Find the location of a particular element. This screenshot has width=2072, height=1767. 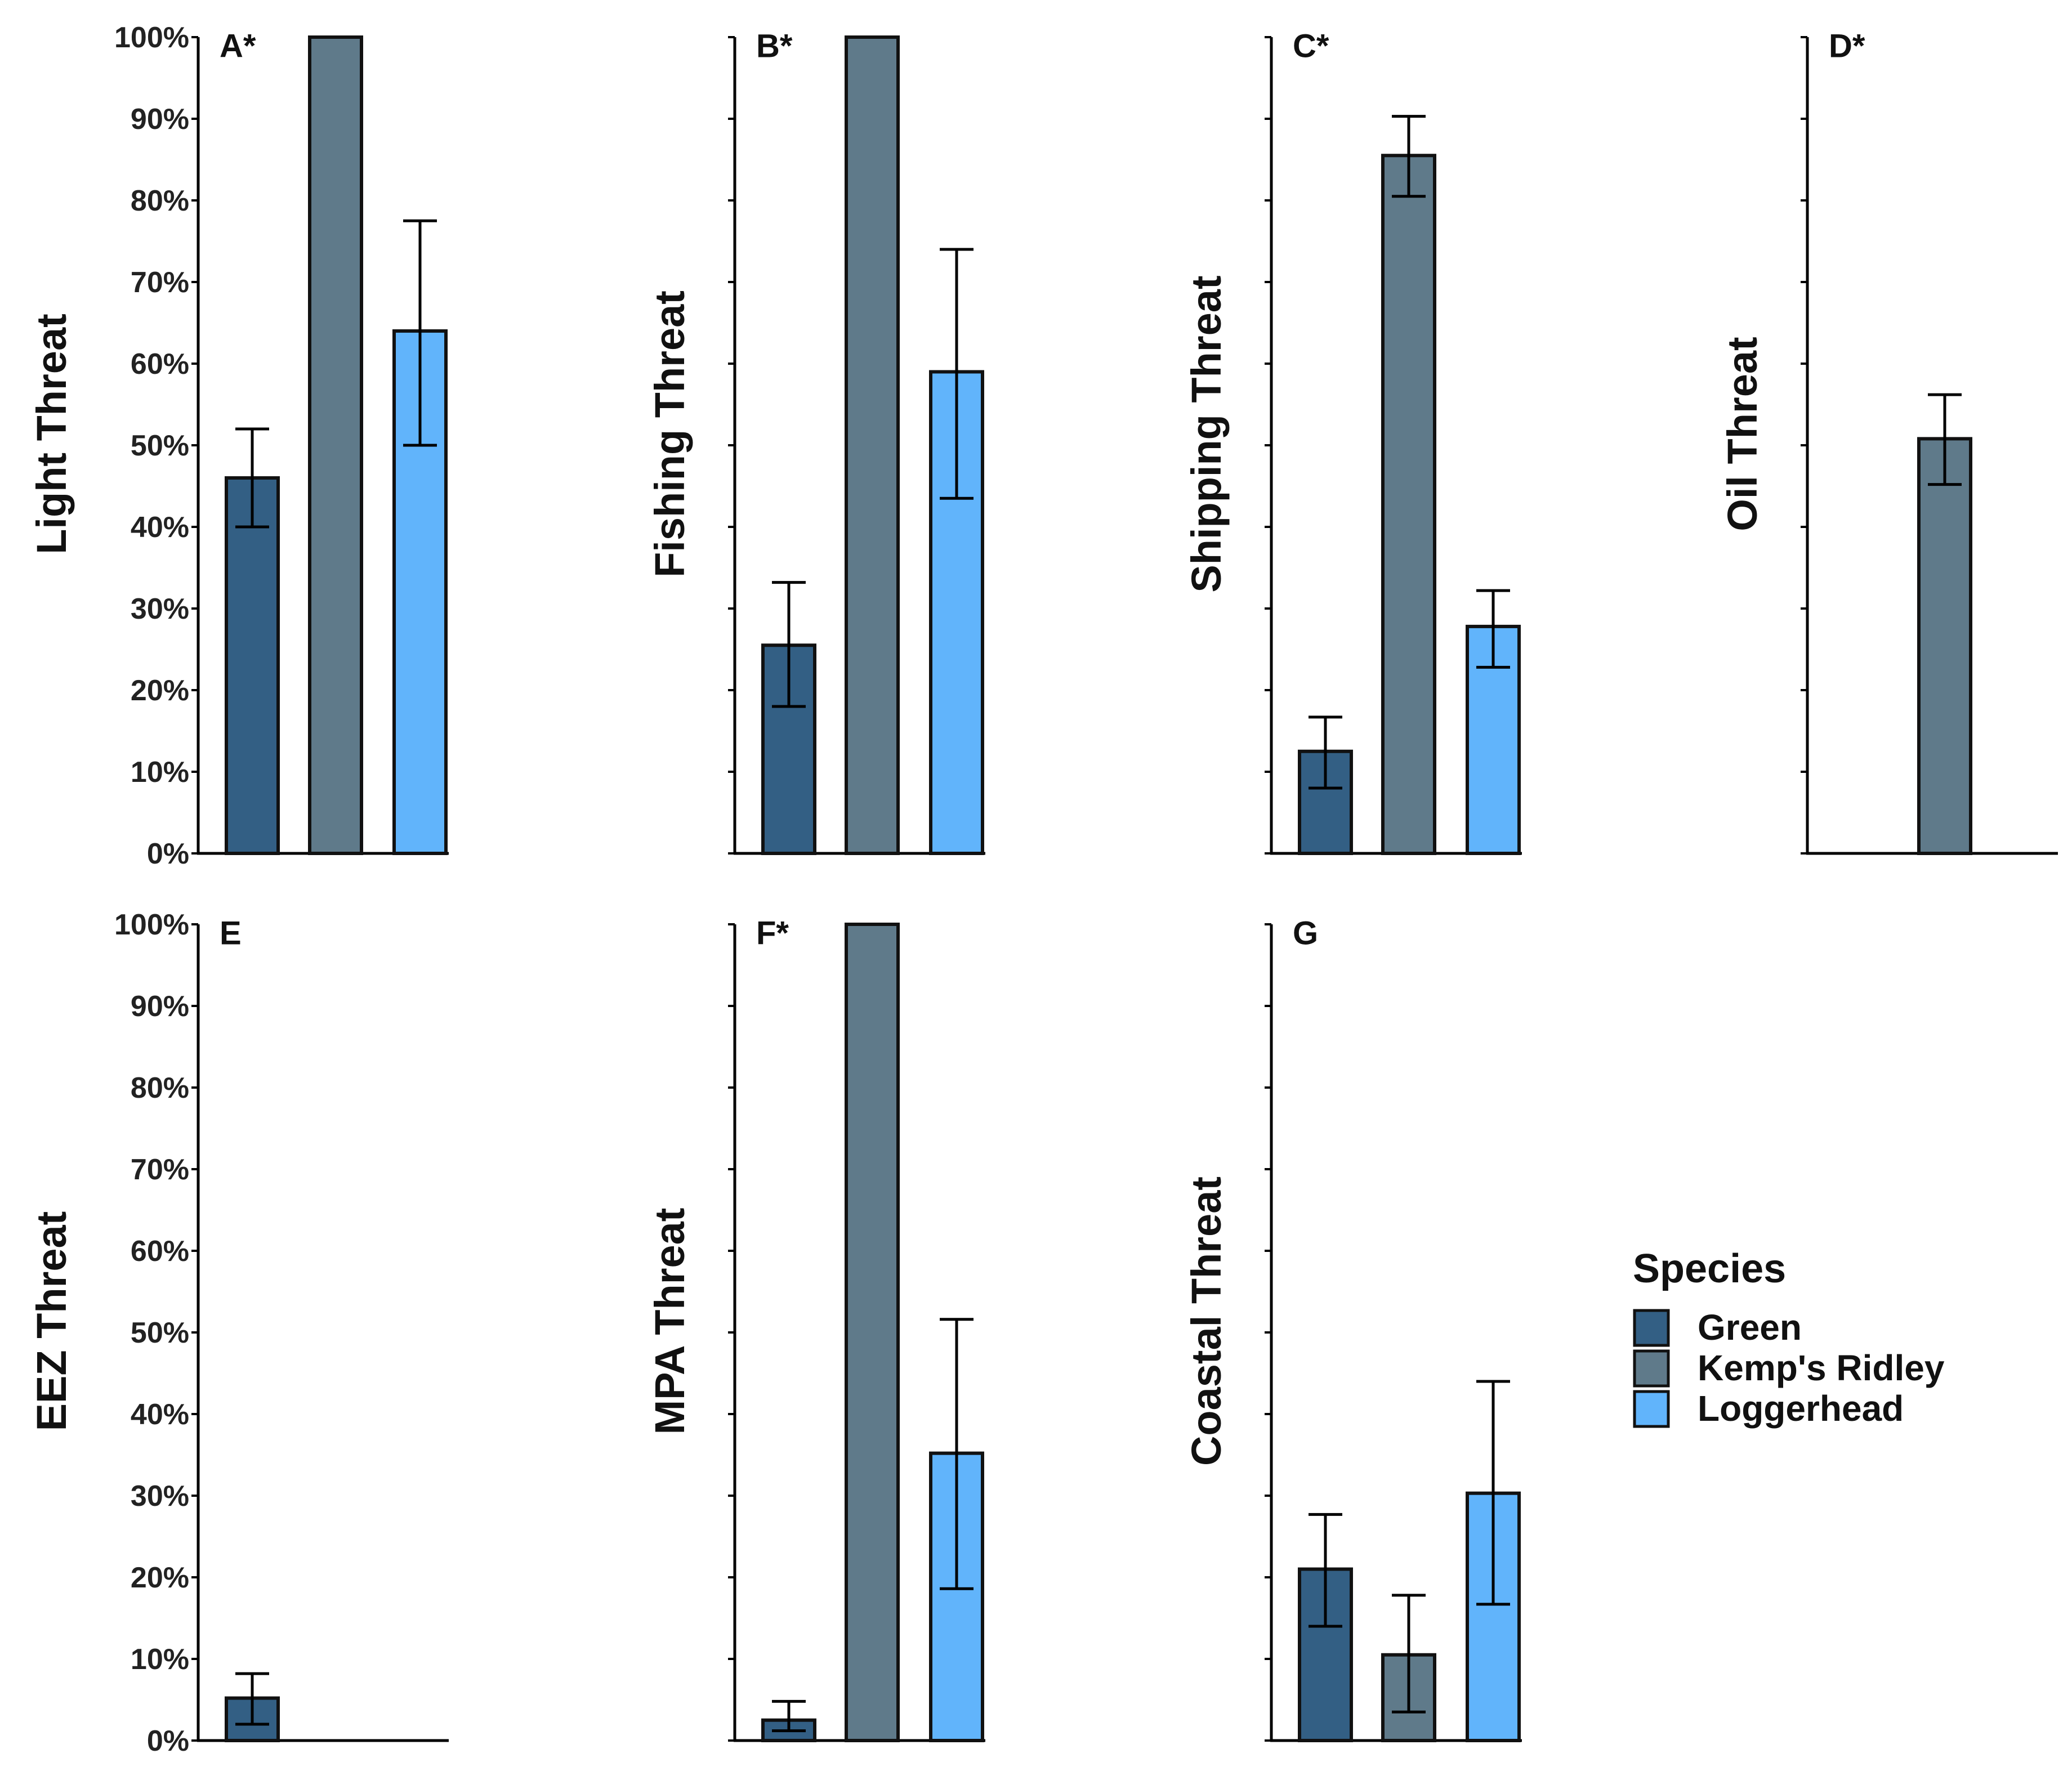

legend-swatch-green is located at coordinates (1651, 1328).